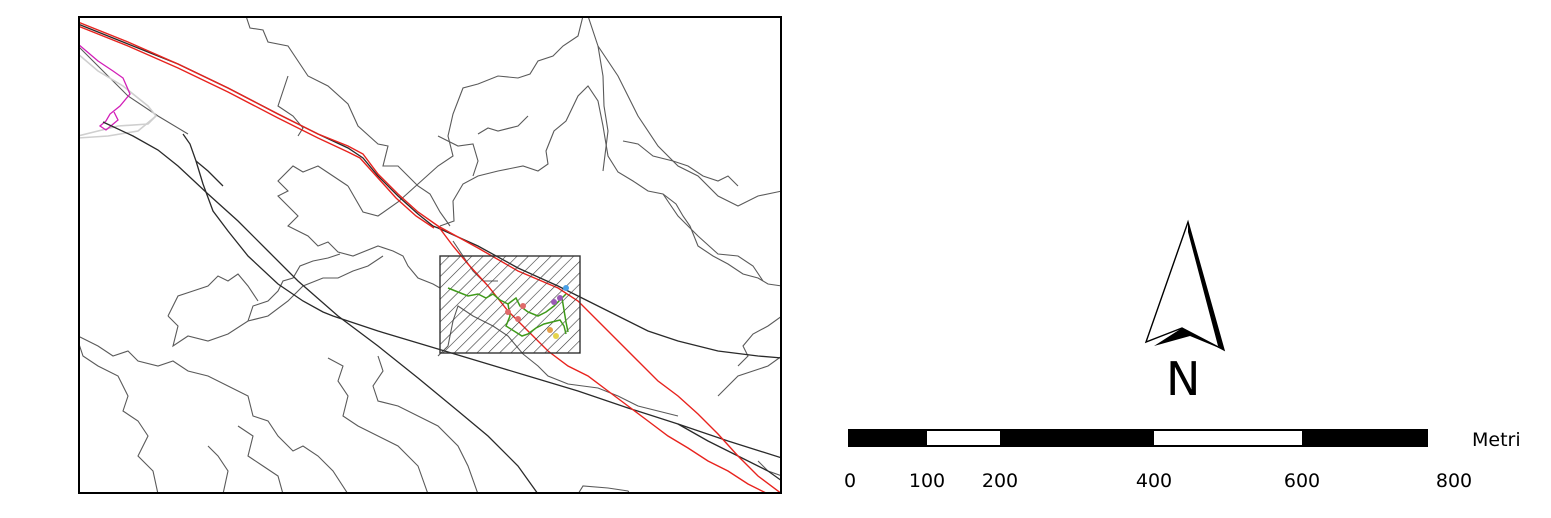 The width and height of the screenshot is (1551, 518). Describe the element at coordinates (1496, 440) in the screenshot. I see `scale-unit-label: Metri` at that location.